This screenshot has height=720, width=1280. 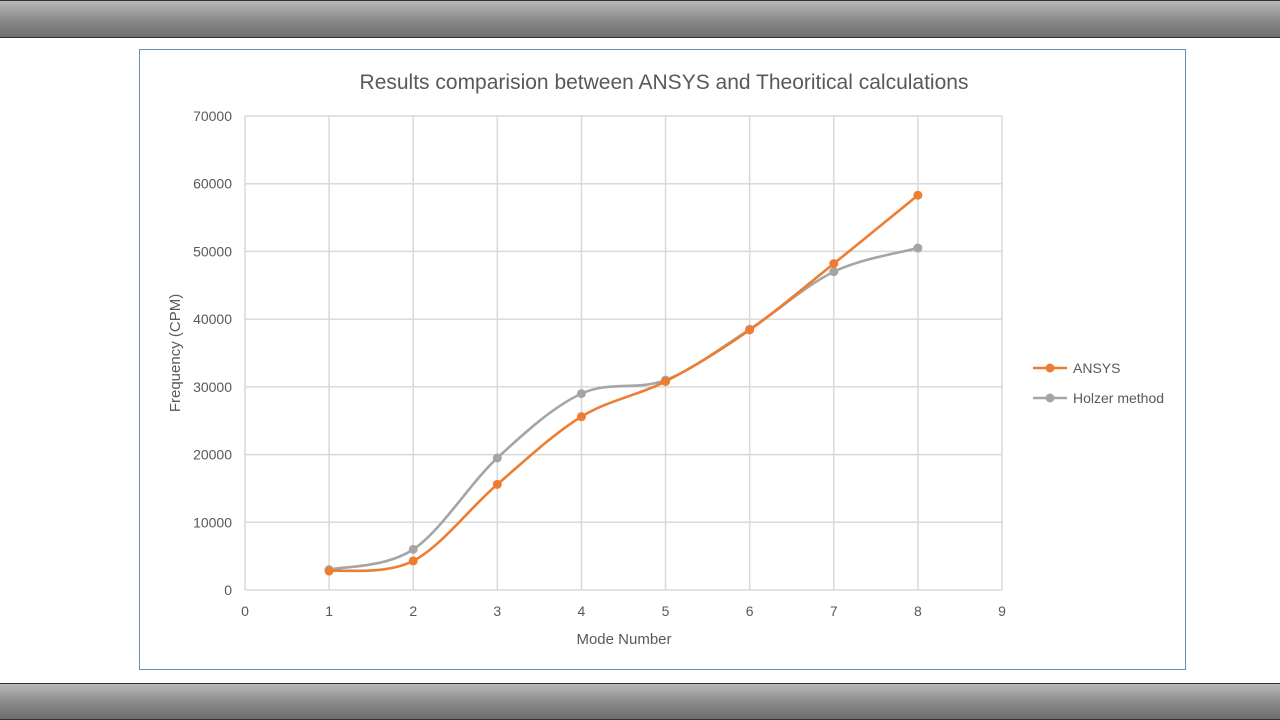 What do you see at coordinates (245, 611) in the screenshot?
I see `x-tick-label: 0` at bounding box center [245, 611].